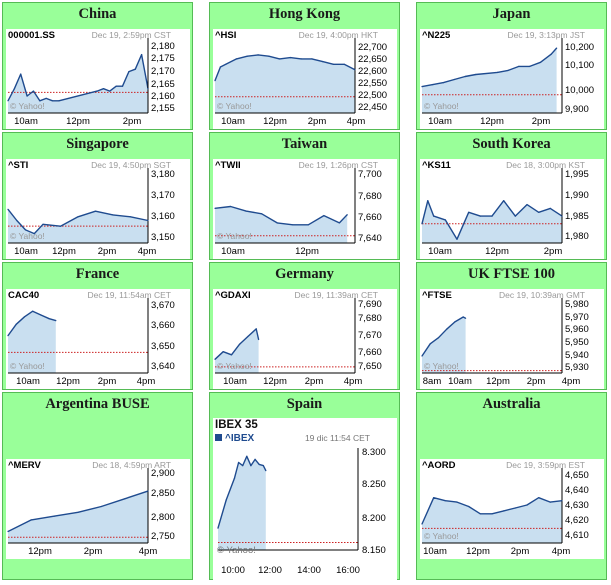  I want to click on symbol-label: ^N225, so click(436, 35).